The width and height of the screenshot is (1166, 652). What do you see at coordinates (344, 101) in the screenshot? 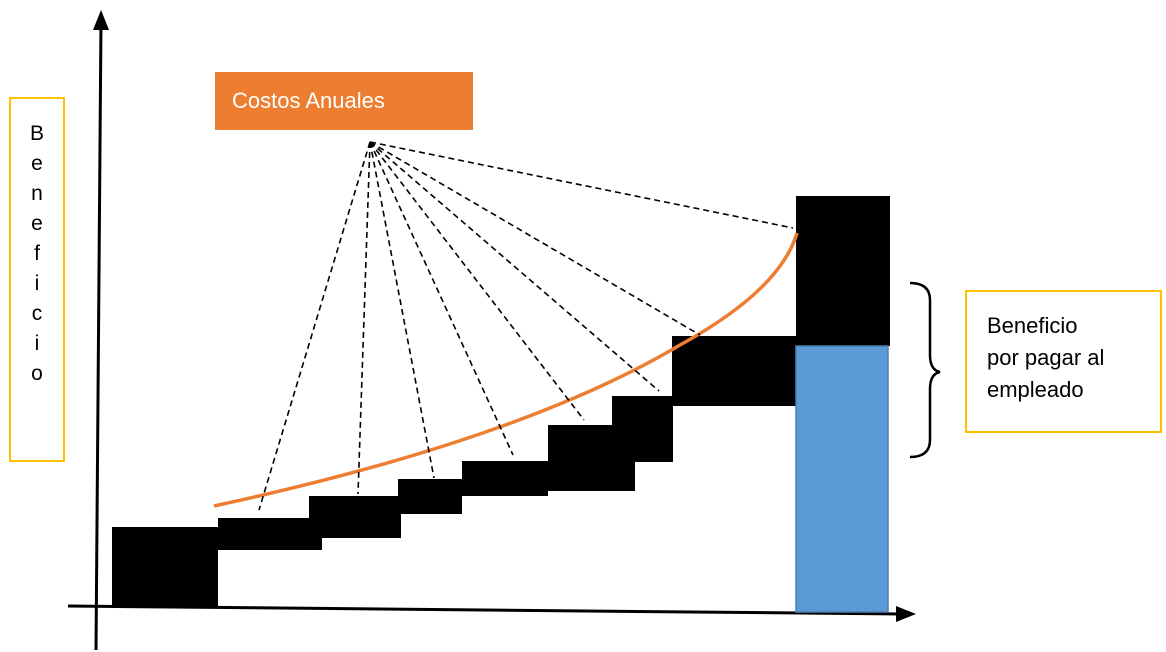
I see `costos-anuales-label: Costos Anuales` at bounding box center [344, 101].